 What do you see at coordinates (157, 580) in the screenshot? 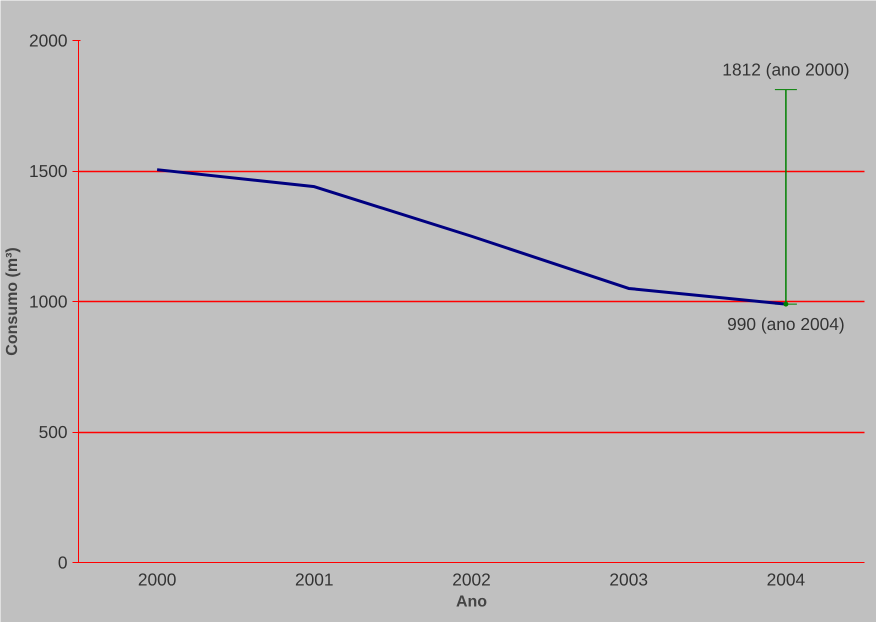
I see `x-tick-label: 2000` at bounding box center [157, 580].